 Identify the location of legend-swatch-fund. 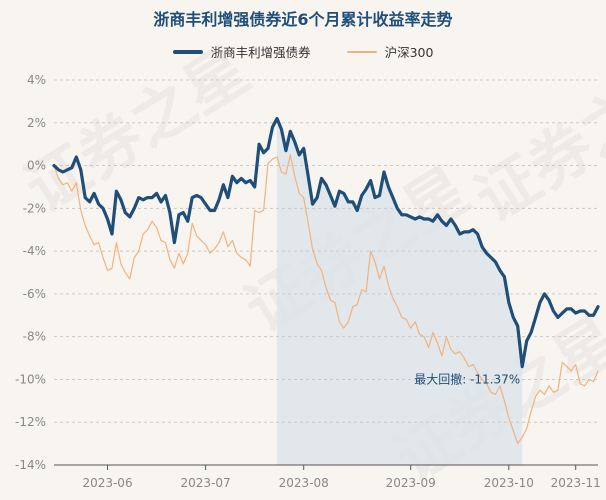
(187, 51).